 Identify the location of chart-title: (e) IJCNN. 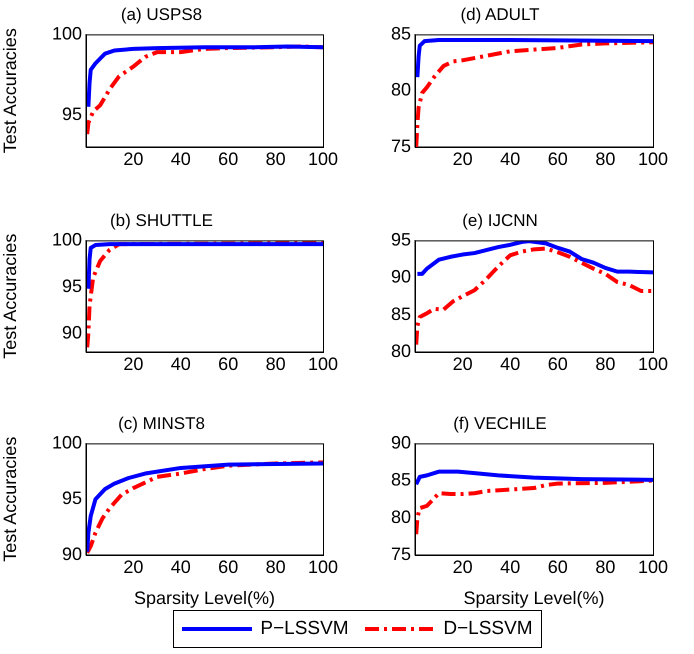
(500, 220).